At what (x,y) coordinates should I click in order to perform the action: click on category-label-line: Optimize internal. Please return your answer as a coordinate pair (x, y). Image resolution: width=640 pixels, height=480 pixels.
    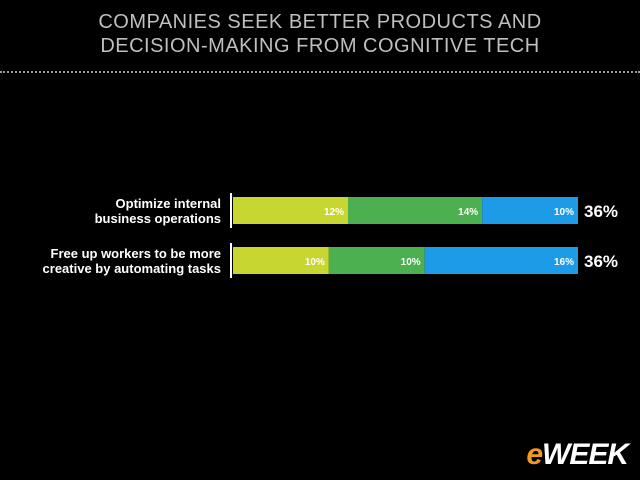
    Looking at the image, I should click on (168, 203).